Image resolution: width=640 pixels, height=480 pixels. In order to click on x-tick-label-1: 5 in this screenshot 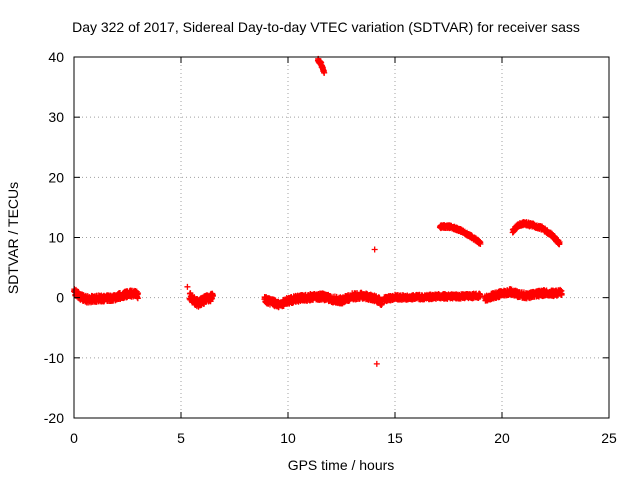, I will do `click(181, 438)`.